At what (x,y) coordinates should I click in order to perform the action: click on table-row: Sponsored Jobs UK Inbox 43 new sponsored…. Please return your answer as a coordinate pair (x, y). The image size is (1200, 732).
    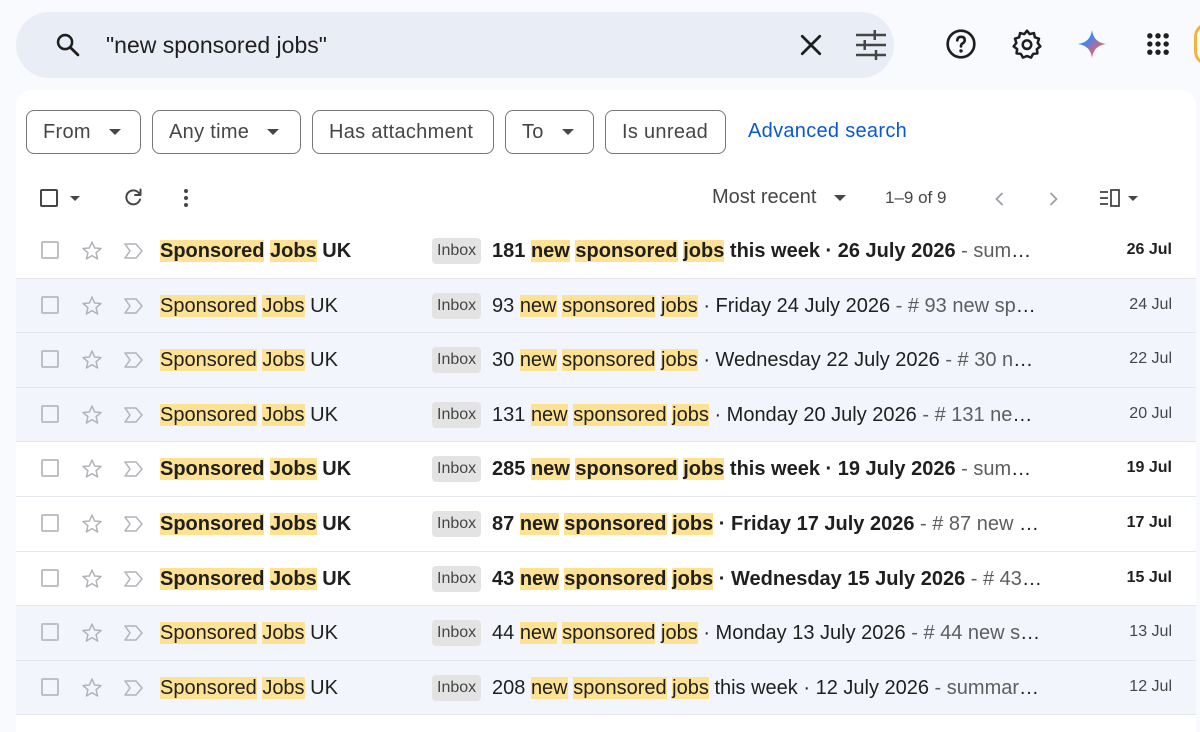
    Looking at the image, I should click on (606, 579).